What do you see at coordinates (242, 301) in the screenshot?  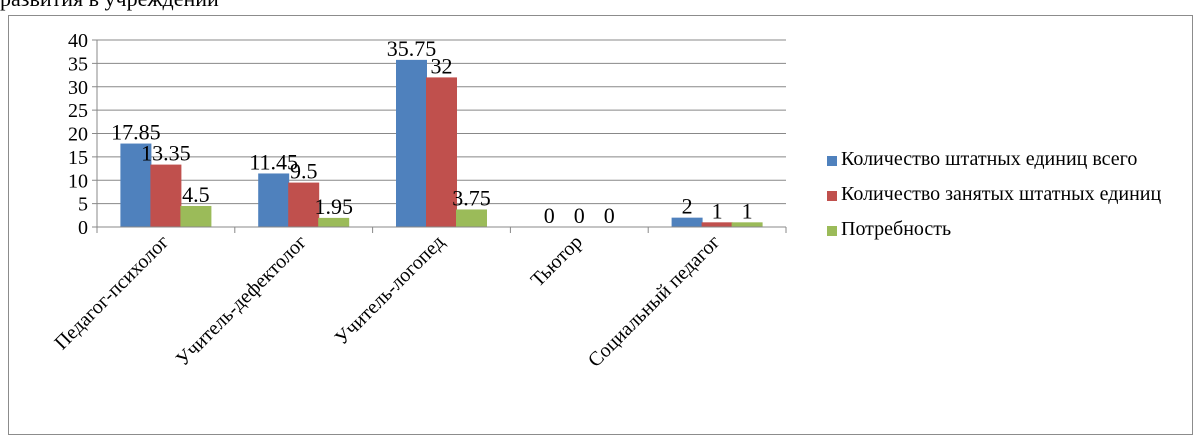 I see `x-category-label: Учитель-дефектолог` at bounding box center [242, 301].